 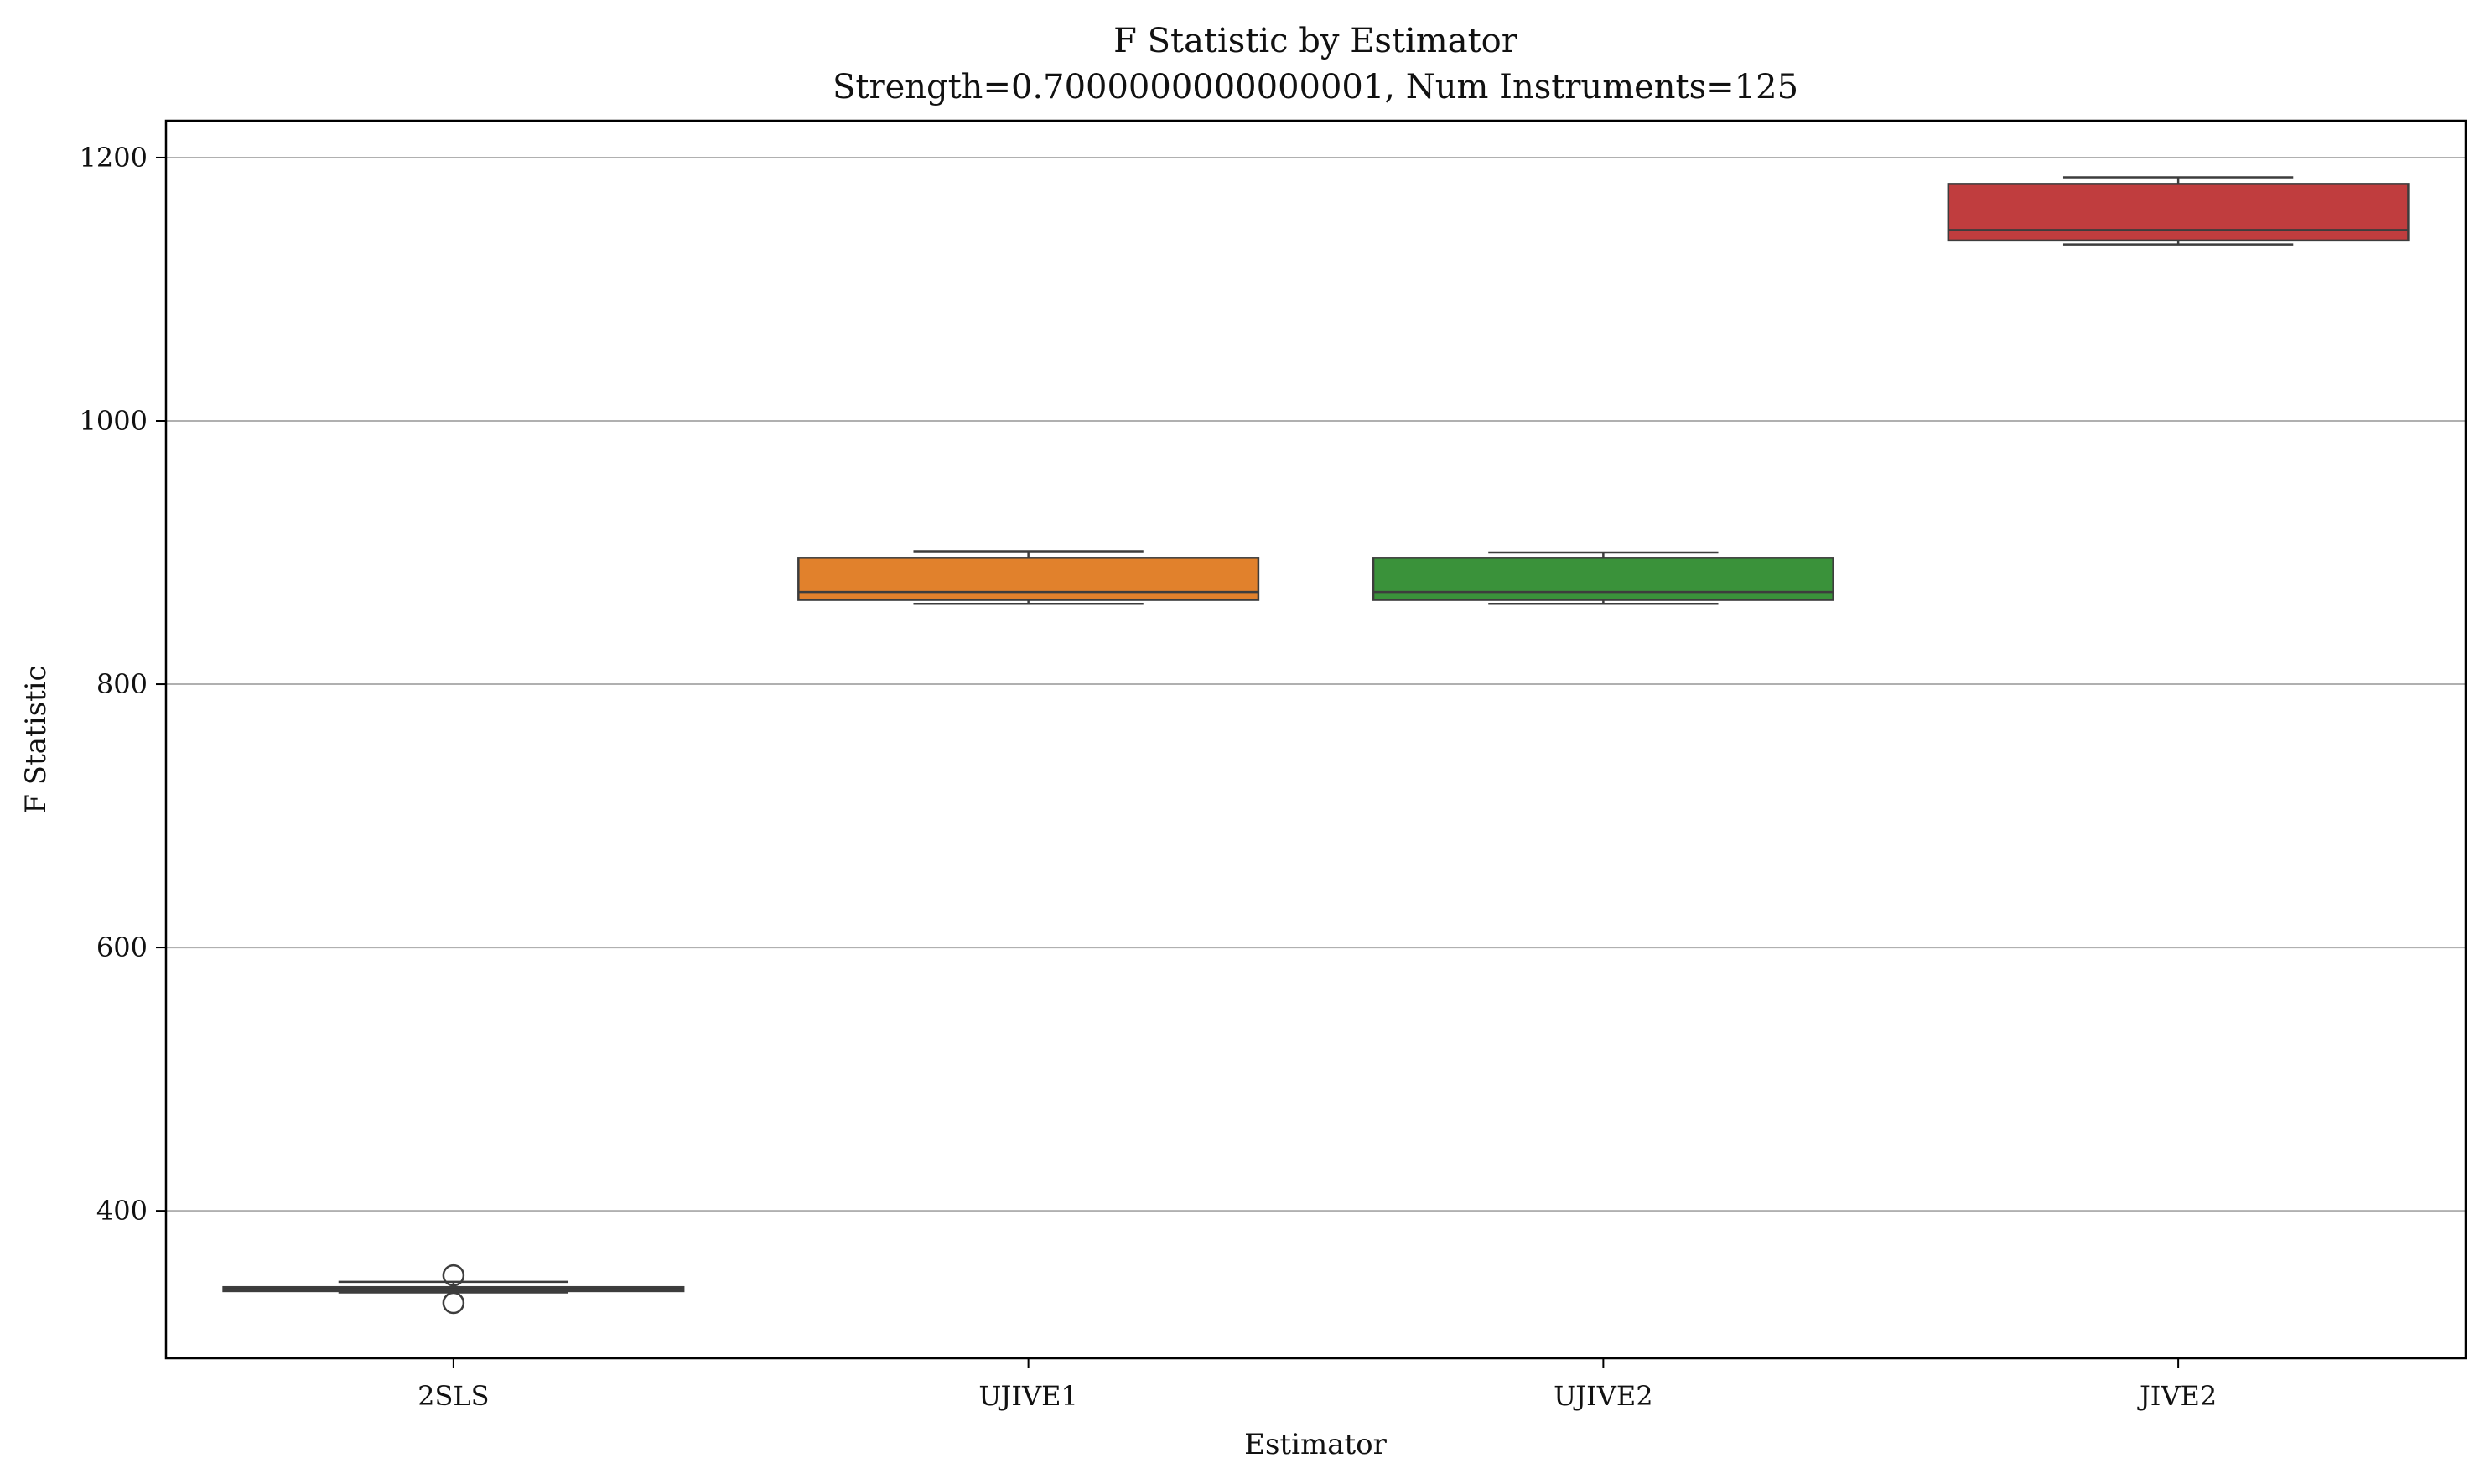 What do you see at coordinates (1027, 1396) in the screenshot?
I see `x-tick-label: UJIVE1` at bounding box center [1027, 1396].